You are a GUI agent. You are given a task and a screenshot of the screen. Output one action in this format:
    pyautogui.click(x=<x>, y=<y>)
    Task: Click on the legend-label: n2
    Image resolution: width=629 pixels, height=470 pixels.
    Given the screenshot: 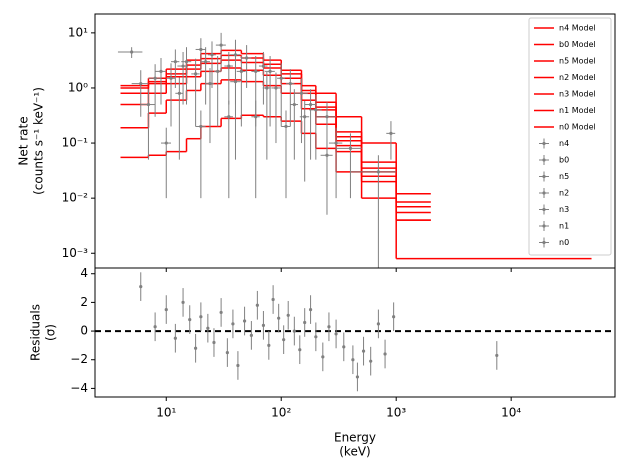 What is the action you would take?
    pyautogui.click(x=564, y=193)
    